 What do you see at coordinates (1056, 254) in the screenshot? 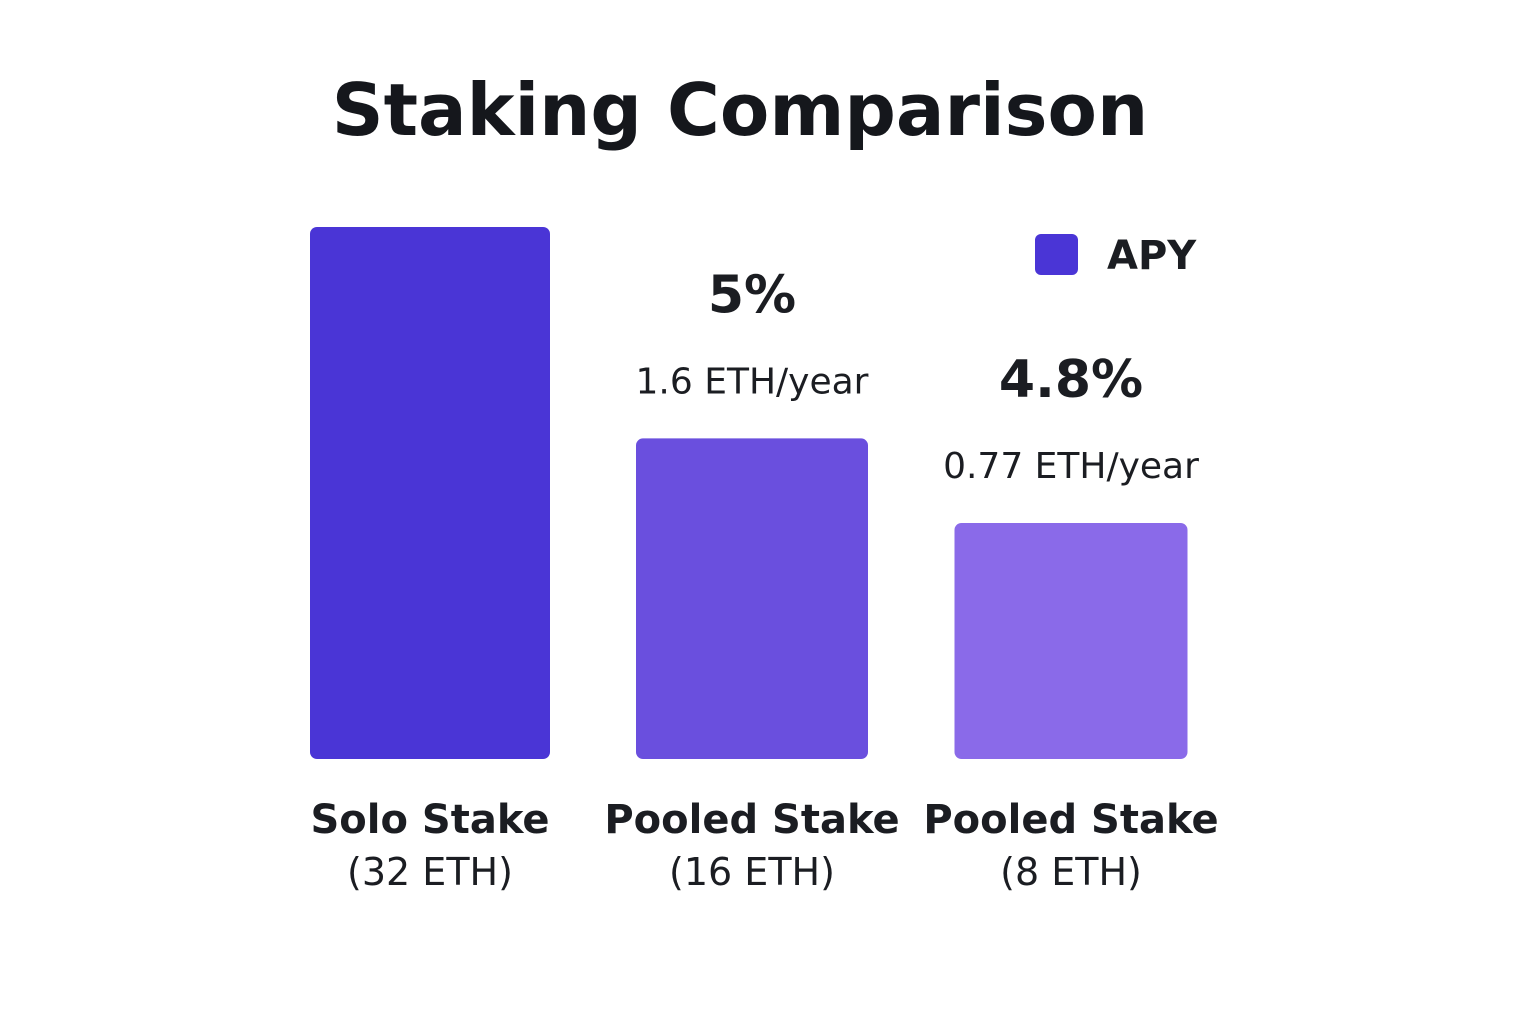
I see `legend-swatch` at bounding box center [1056, 254].